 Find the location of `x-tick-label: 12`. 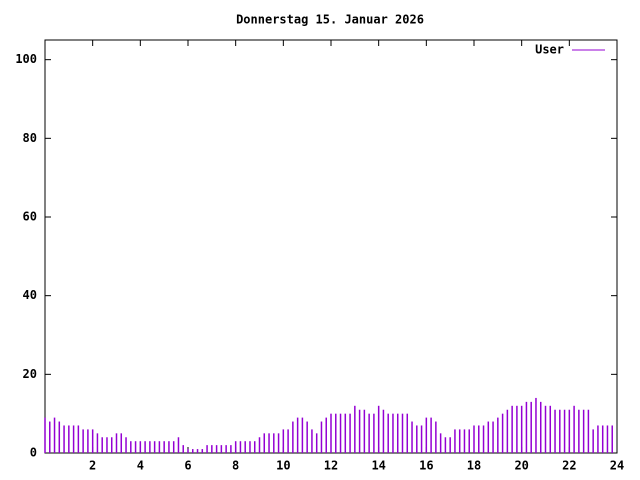

x-tick-label: 12 is located at coordinates (331, 466).